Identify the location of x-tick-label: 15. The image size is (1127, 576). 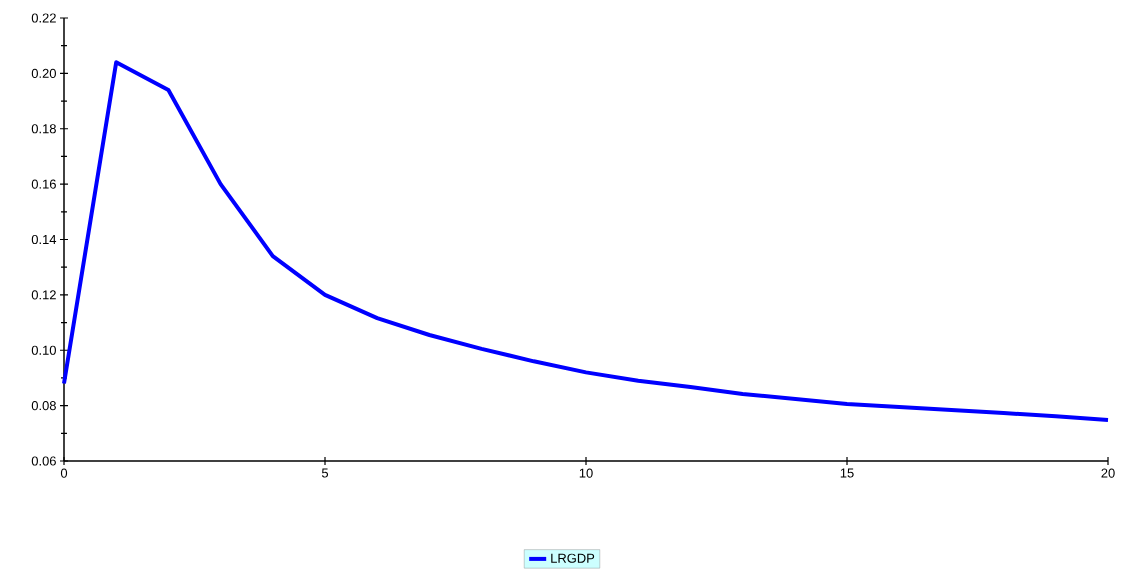
(847, 473).